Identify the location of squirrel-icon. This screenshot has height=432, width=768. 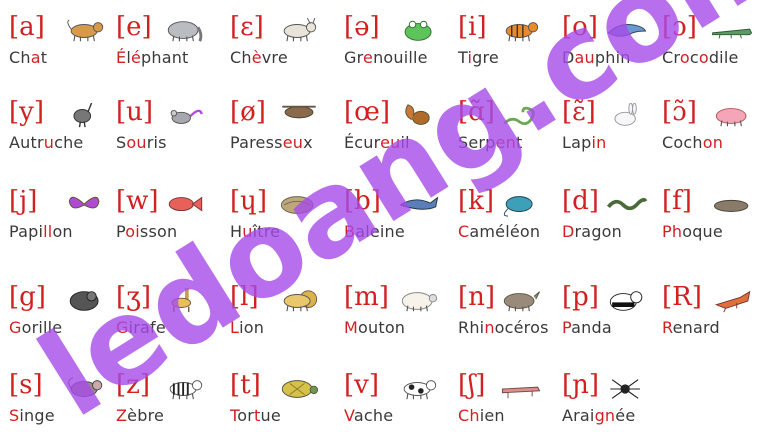
(417, 114).